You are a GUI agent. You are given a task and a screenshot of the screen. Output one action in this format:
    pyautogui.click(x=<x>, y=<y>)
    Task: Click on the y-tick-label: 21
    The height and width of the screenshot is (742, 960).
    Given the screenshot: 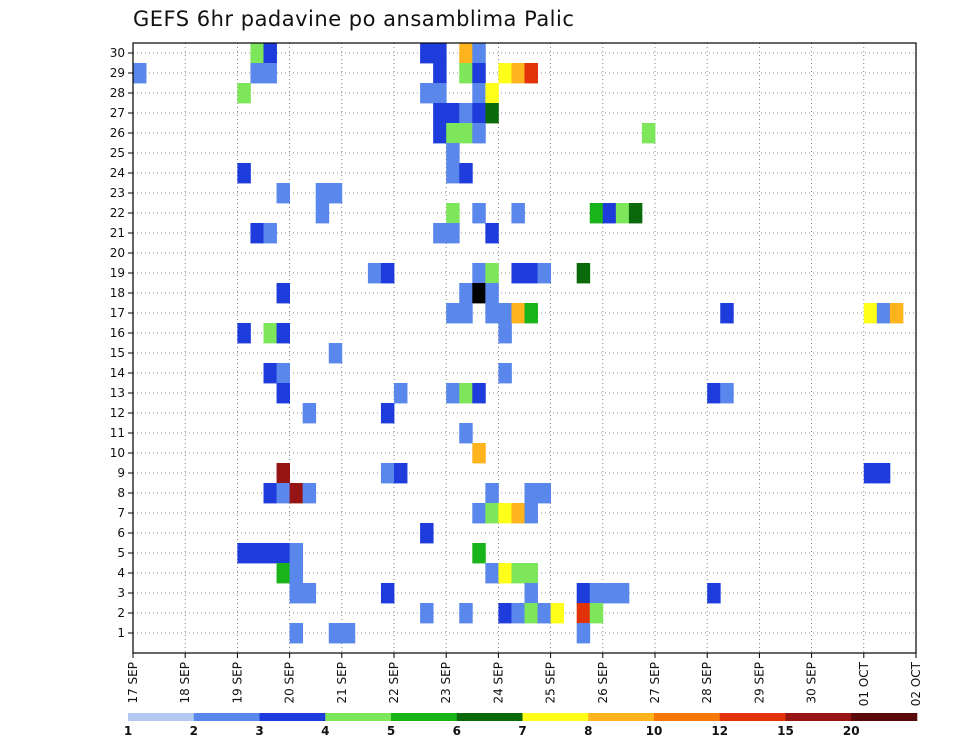 What is the action you would take?
    pyautogui.click(x=117, y=233)
    